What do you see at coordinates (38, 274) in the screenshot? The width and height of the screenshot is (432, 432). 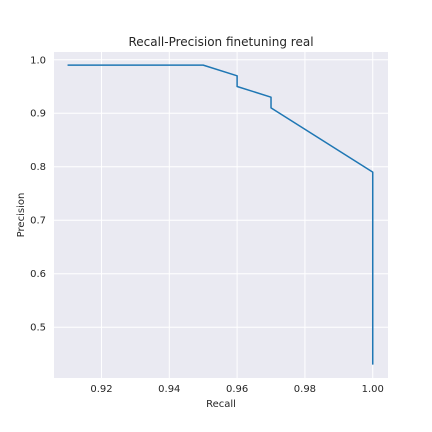 I see `y-tick-label: 0.6` at bounding box center [38, 274].